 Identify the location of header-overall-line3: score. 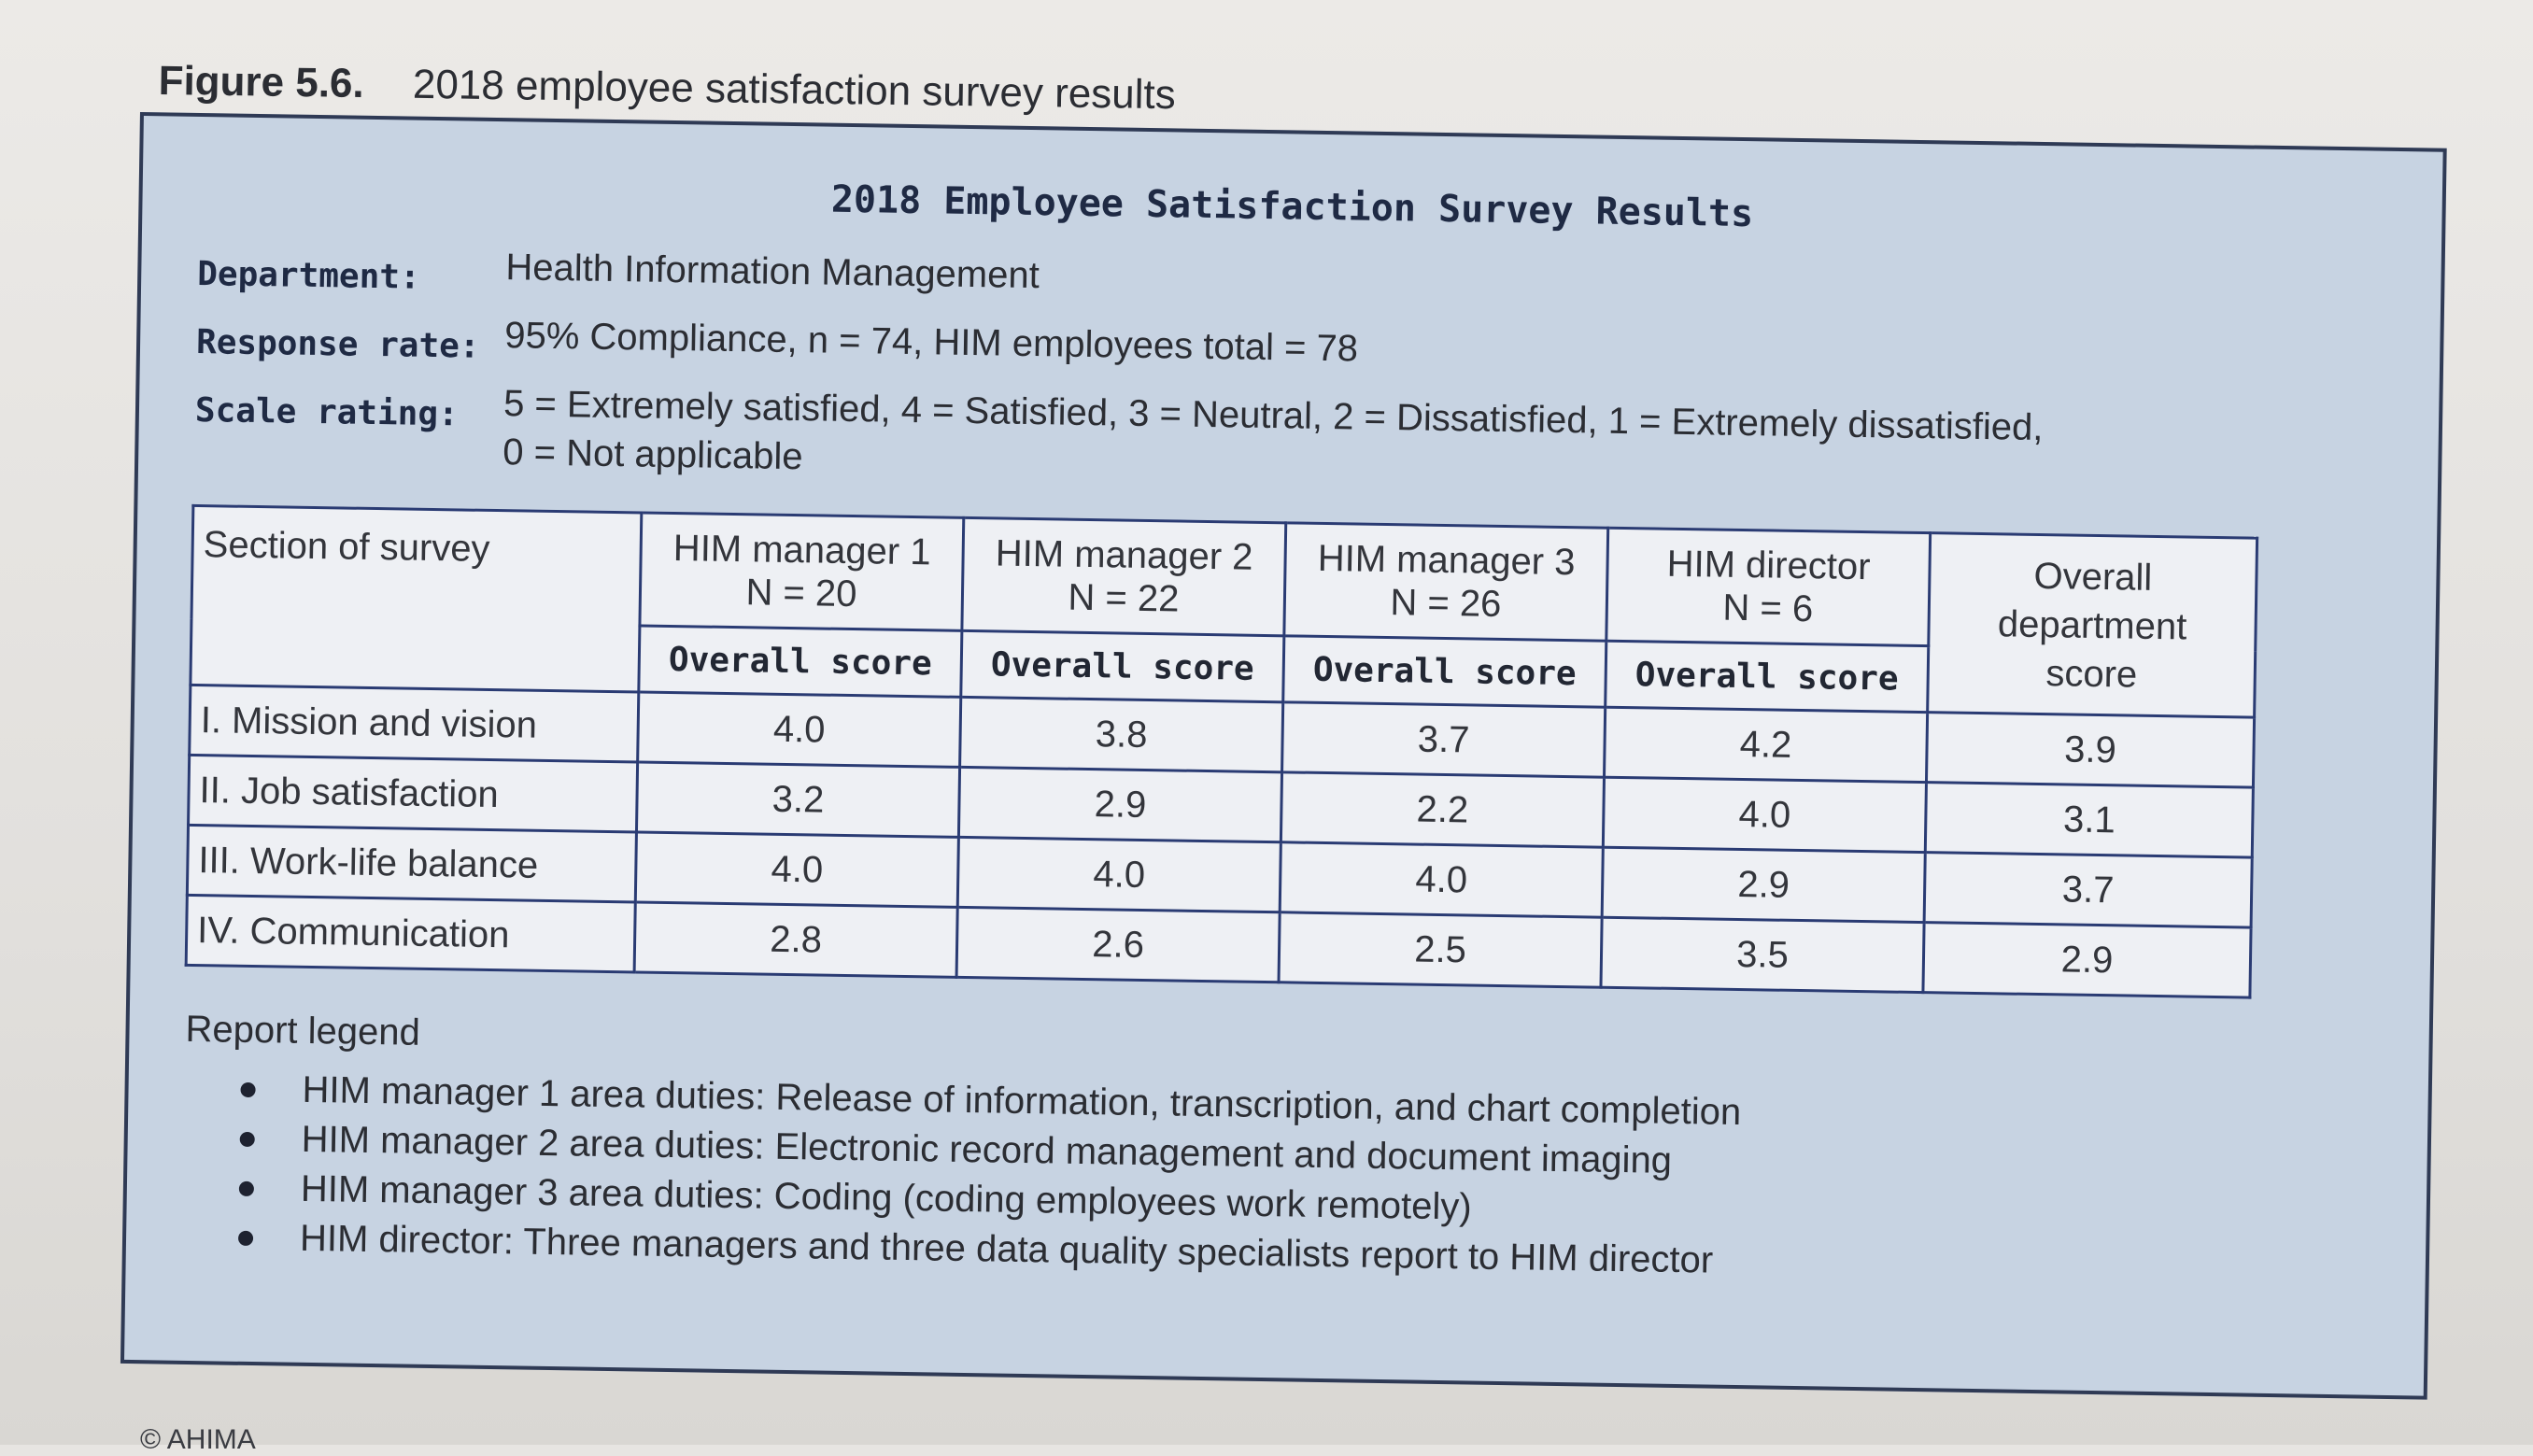
(2091, 674).